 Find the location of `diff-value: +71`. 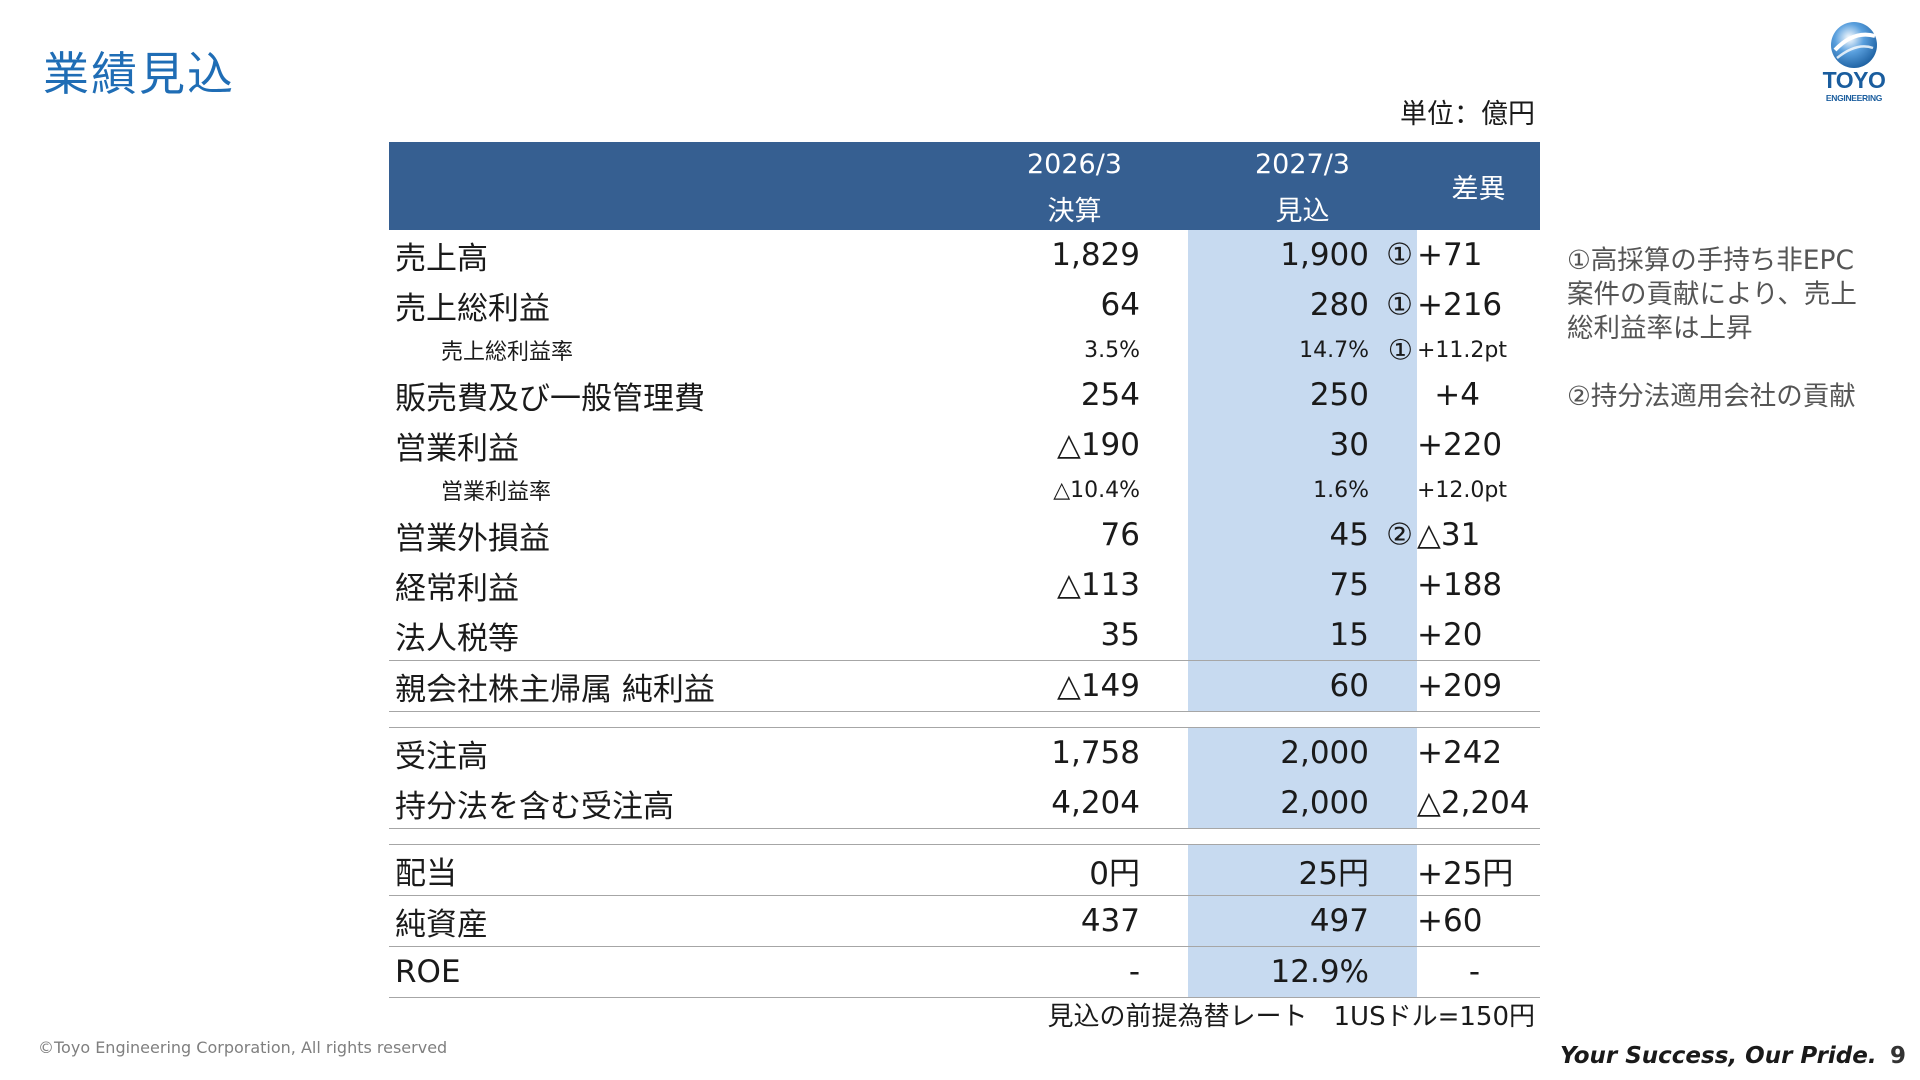

diff-value: +71 is located at coordinates (1450, 255).